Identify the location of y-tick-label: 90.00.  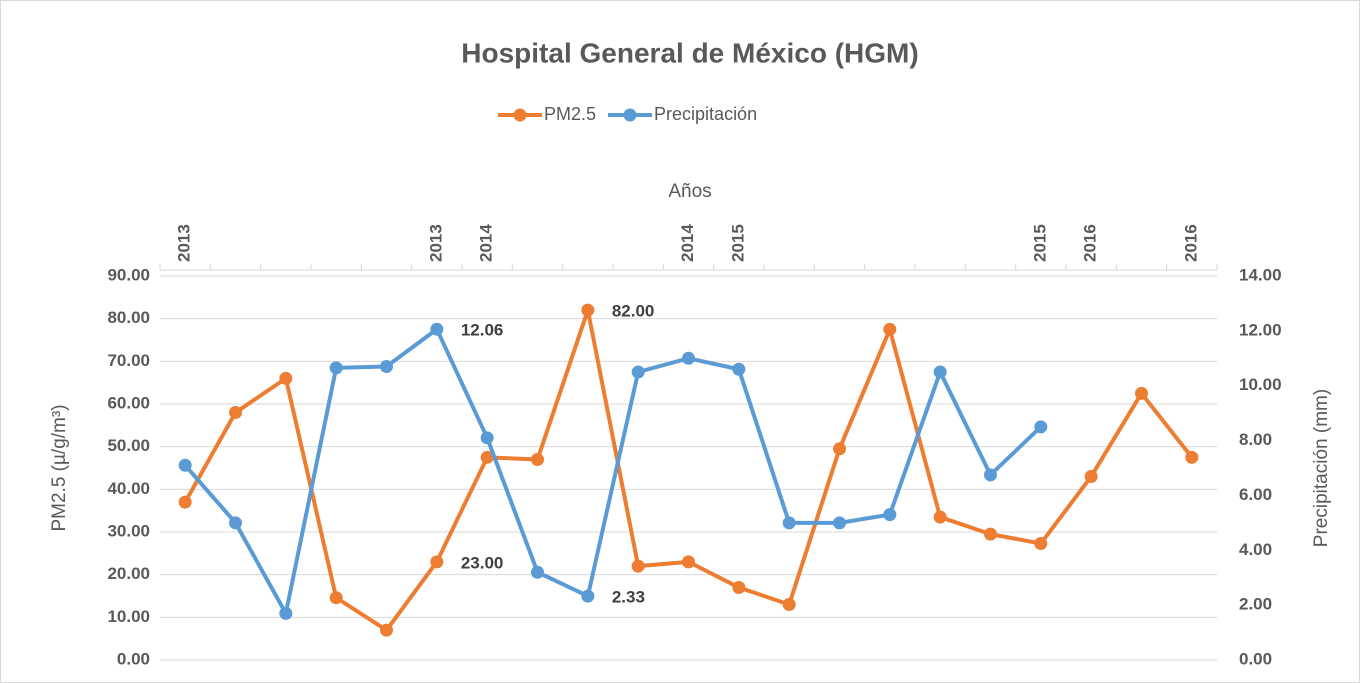
(128, 274).